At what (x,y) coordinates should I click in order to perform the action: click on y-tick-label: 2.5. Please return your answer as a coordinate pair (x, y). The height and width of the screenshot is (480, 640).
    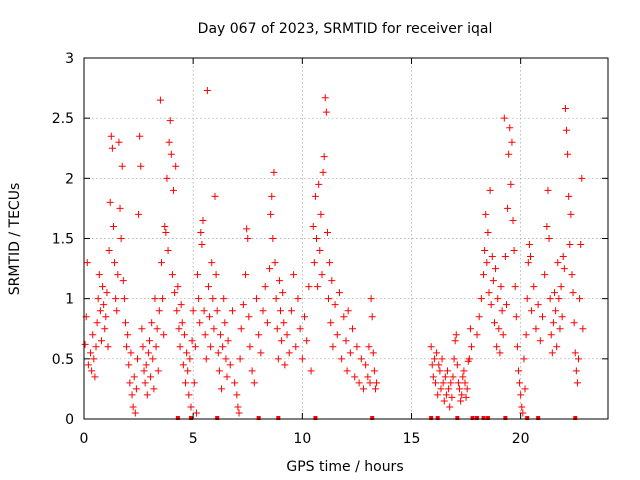
    Looking at the image, I should click on (63, 119).